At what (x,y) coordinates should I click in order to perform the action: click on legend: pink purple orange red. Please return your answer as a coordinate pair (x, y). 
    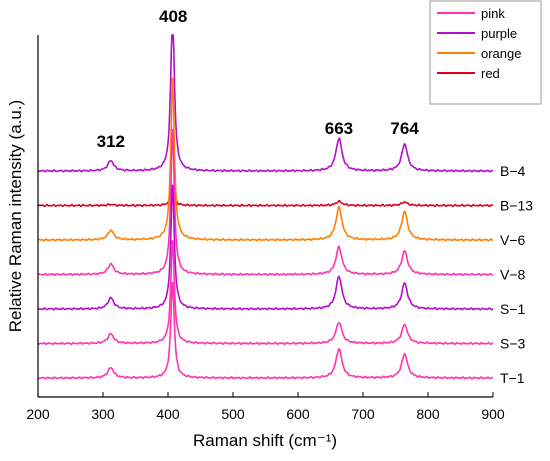
    Looking at the image, I should click on (485, 52).